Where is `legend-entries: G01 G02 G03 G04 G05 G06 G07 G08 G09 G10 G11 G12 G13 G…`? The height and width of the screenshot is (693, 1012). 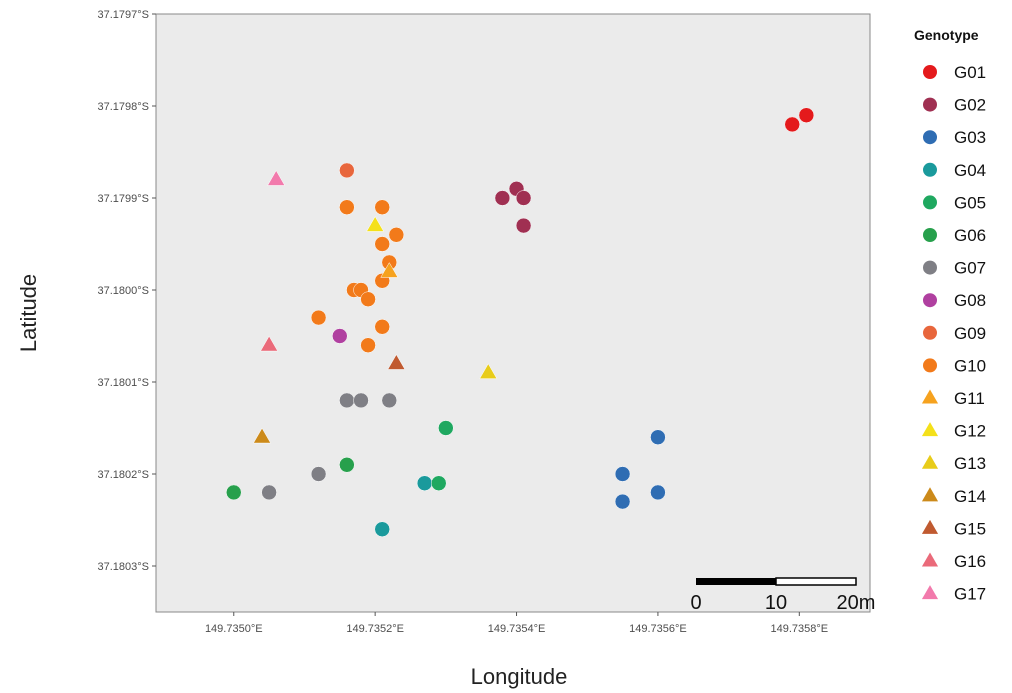 legend-entries: G01 G02 G03 G04 G05 G06 G07 G08 G09 G10 G11 G12 G13 G… is located at coordinates (953, 333).